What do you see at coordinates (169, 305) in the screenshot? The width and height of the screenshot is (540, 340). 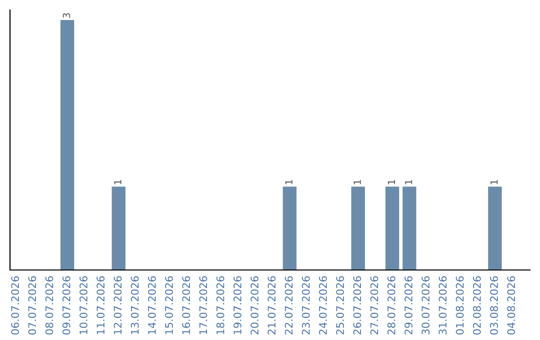 I see `x-tick-label: 15.07.2026` at bounding box center [169, 305].